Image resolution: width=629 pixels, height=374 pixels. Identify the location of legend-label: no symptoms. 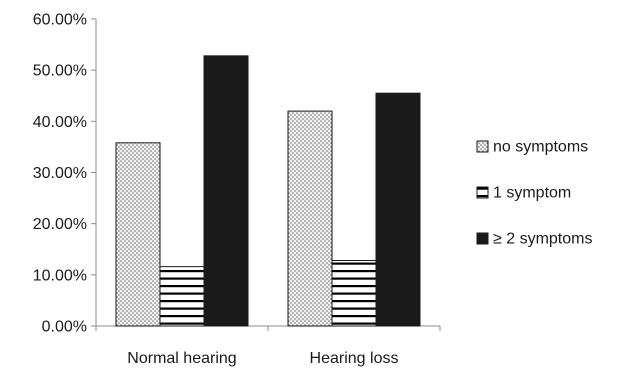
(540, 147).